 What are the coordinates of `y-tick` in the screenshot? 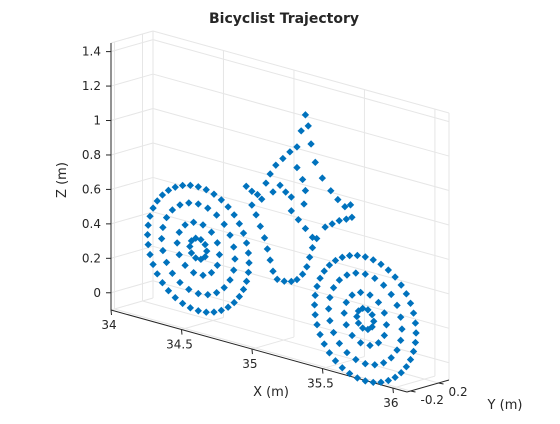 It's located at (413, 391).